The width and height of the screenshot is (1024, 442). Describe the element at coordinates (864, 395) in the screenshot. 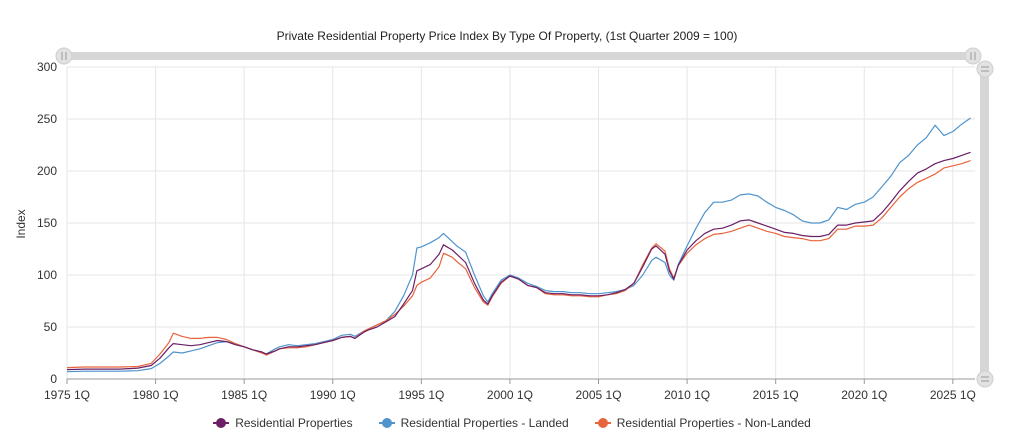

I see `x-tick-label: 2020 1Q` at that location.